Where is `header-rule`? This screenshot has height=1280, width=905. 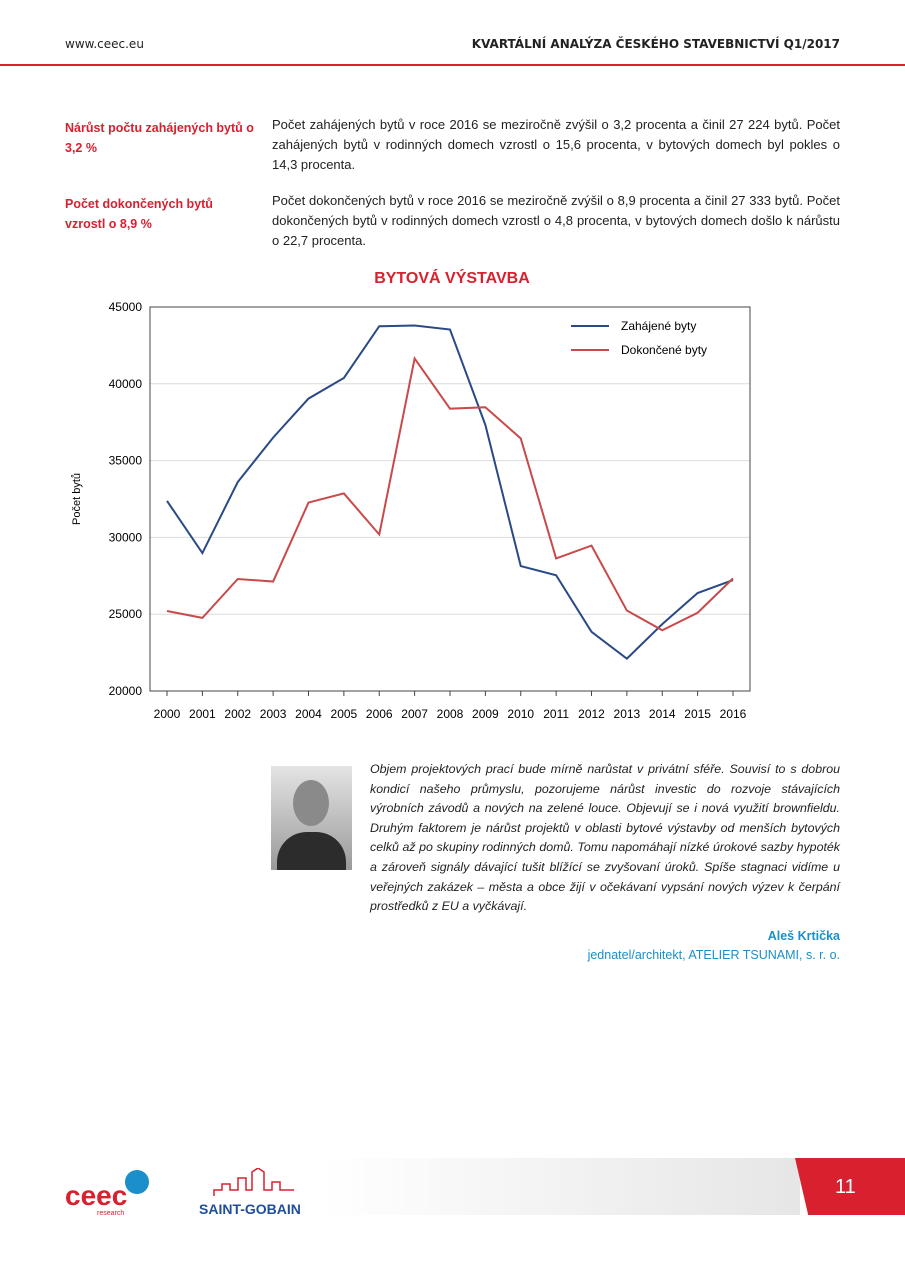 header-rule is located at coordinates (452, 65).